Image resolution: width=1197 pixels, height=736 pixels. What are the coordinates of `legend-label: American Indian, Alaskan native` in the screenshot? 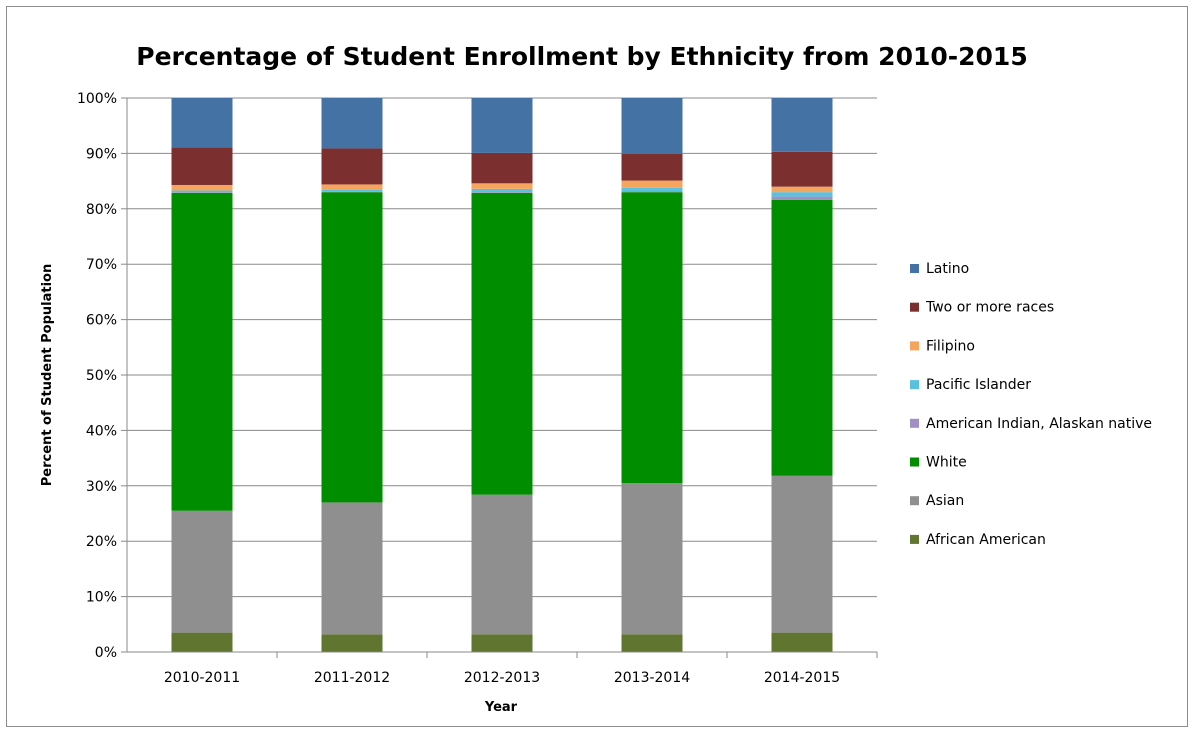 It's located at (1039, 424).